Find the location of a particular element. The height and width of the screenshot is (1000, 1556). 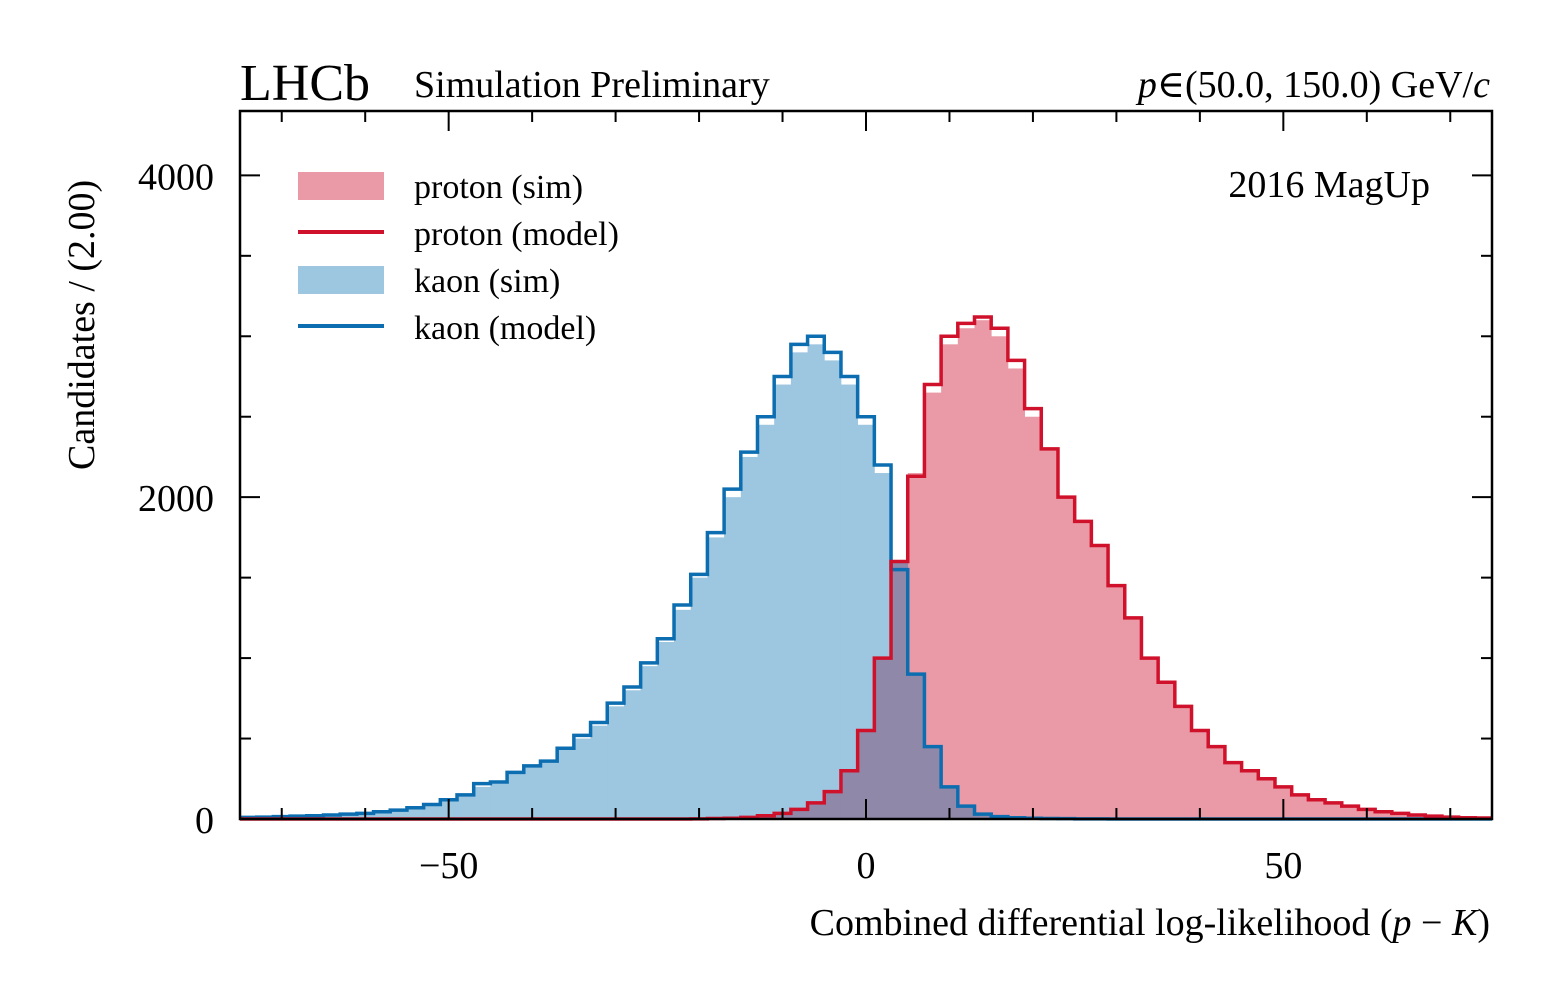

x-tick-label: −50 is located at coordinates (448, 866).